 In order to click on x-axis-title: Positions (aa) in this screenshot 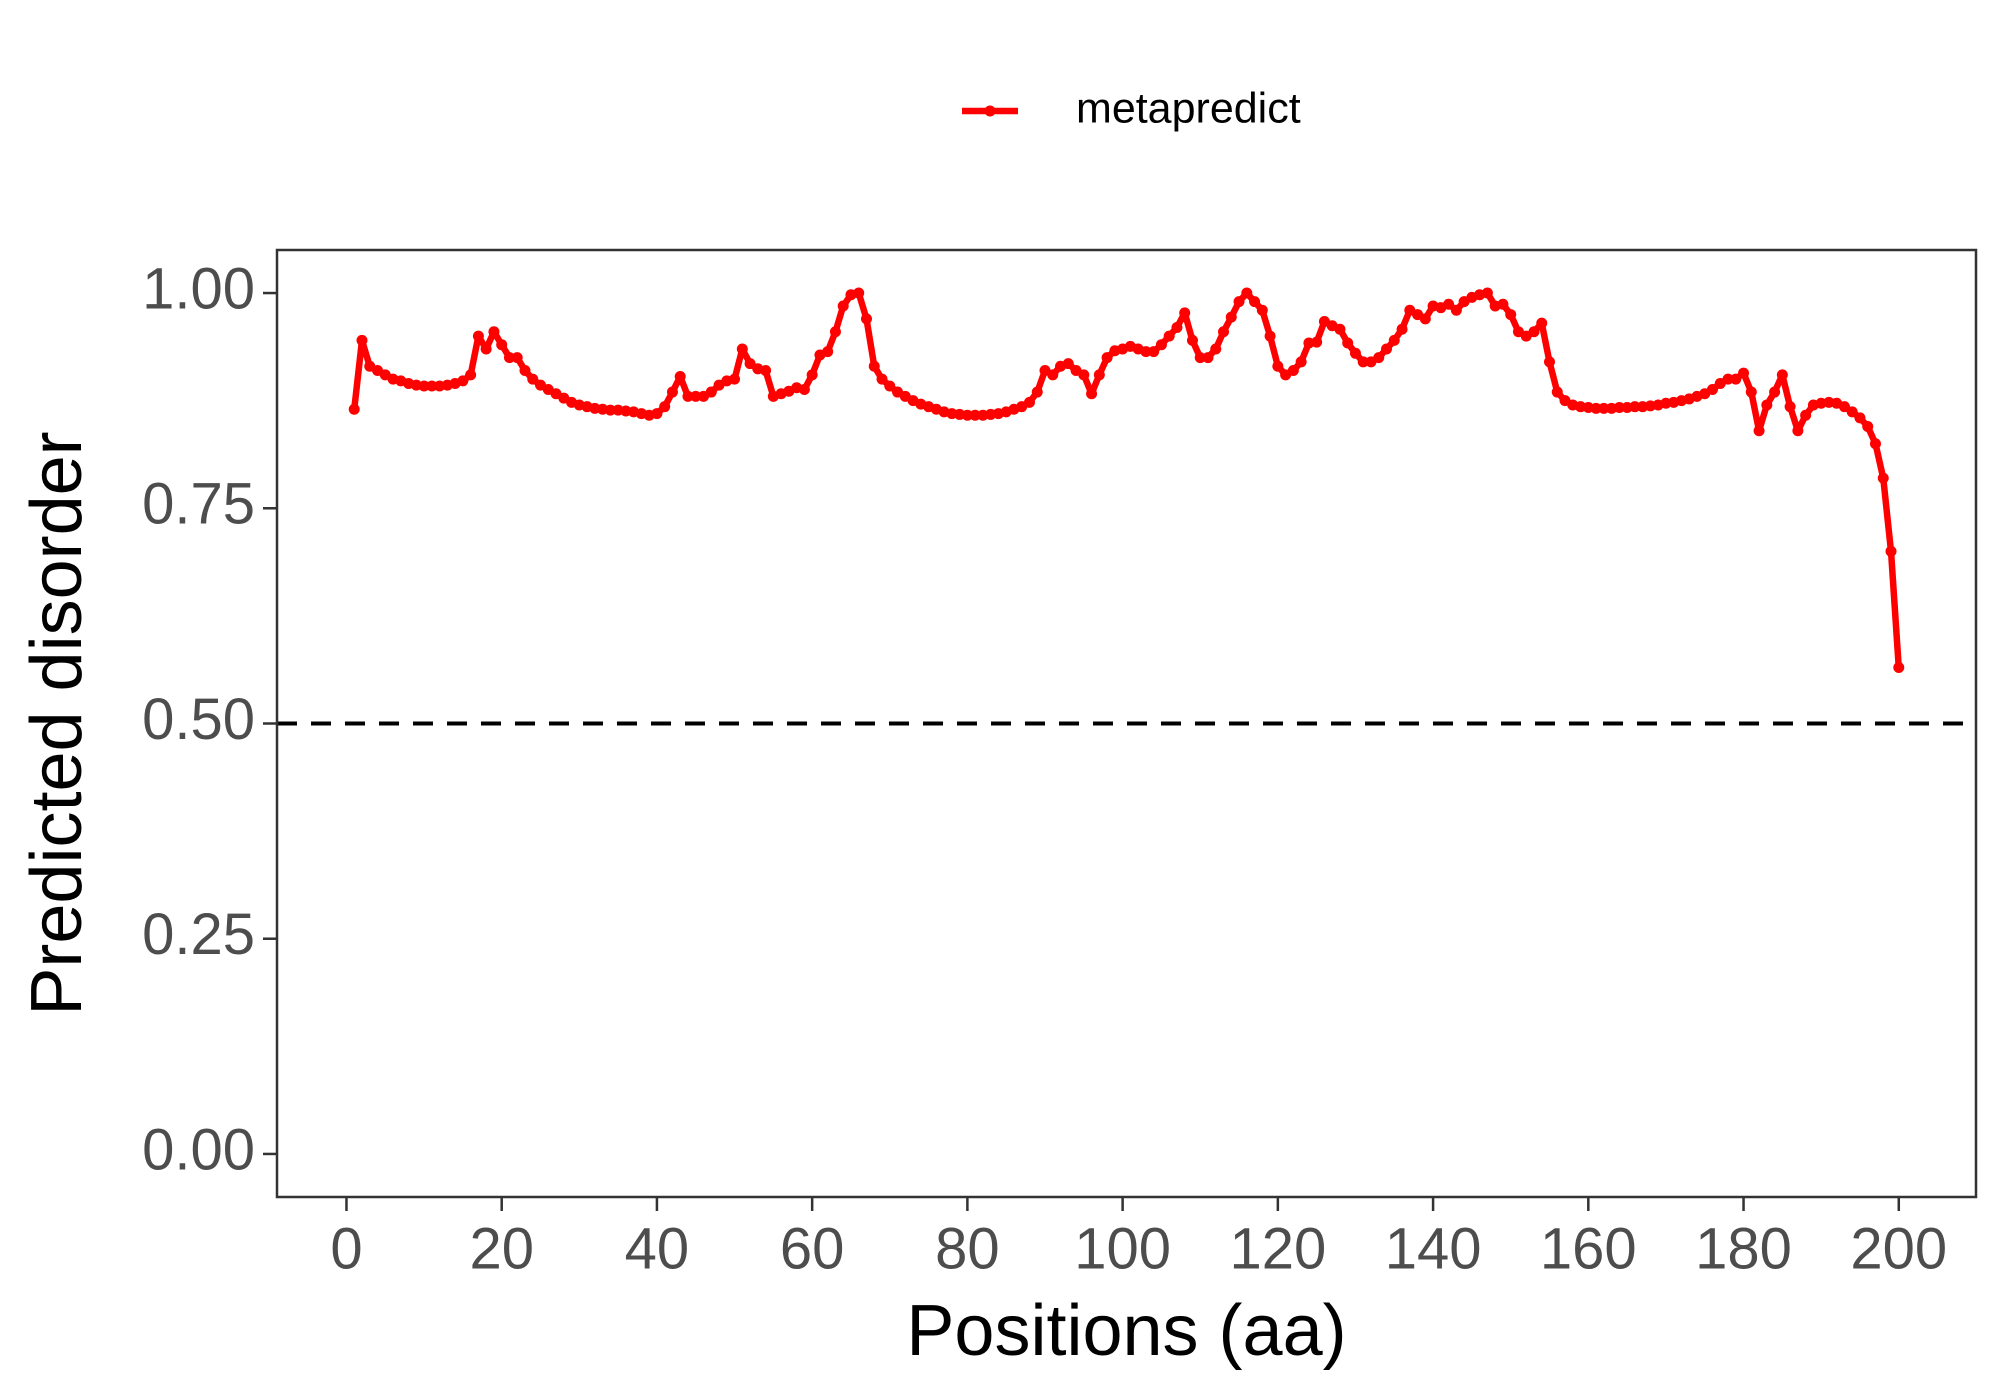, I will do `click(1126, 1331)`.